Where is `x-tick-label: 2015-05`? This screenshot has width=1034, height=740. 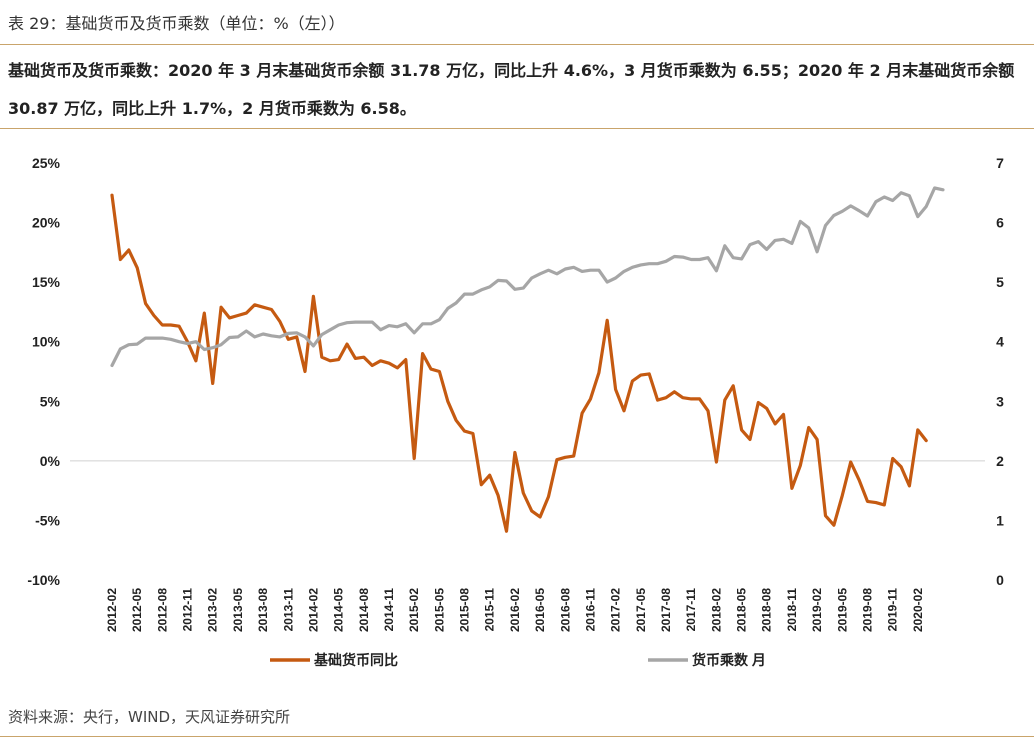
x-tick-label: 2015-05 is located at coordinates (439, 610).